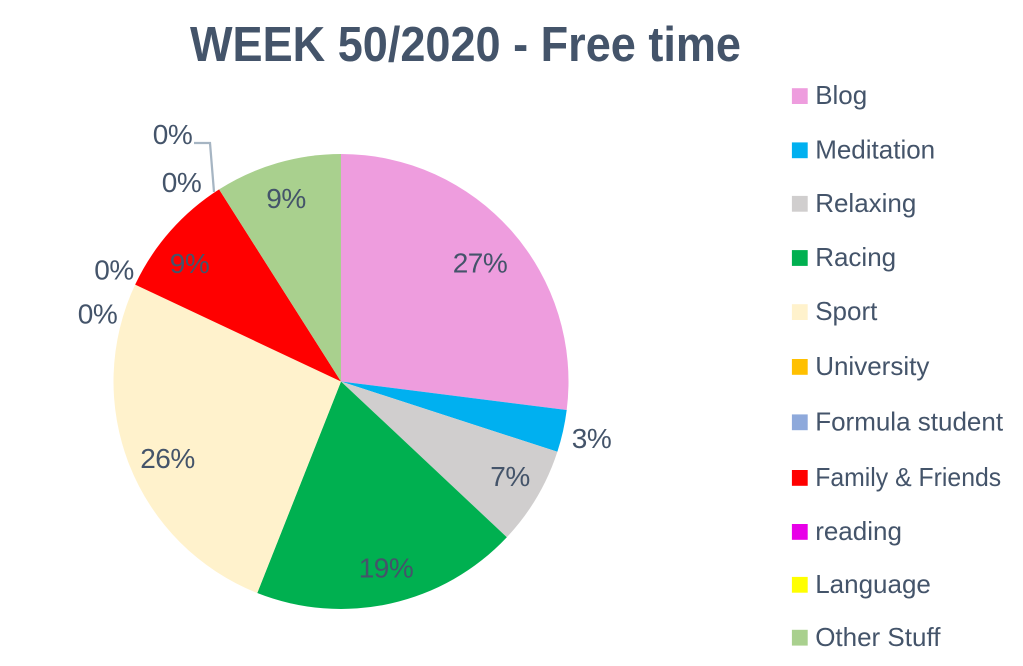 The width and height of the screenshot is (1023, 666). Describe the element at coordinates (846, 311) in the screenshot. I see `svg-text: Sport` at that location.